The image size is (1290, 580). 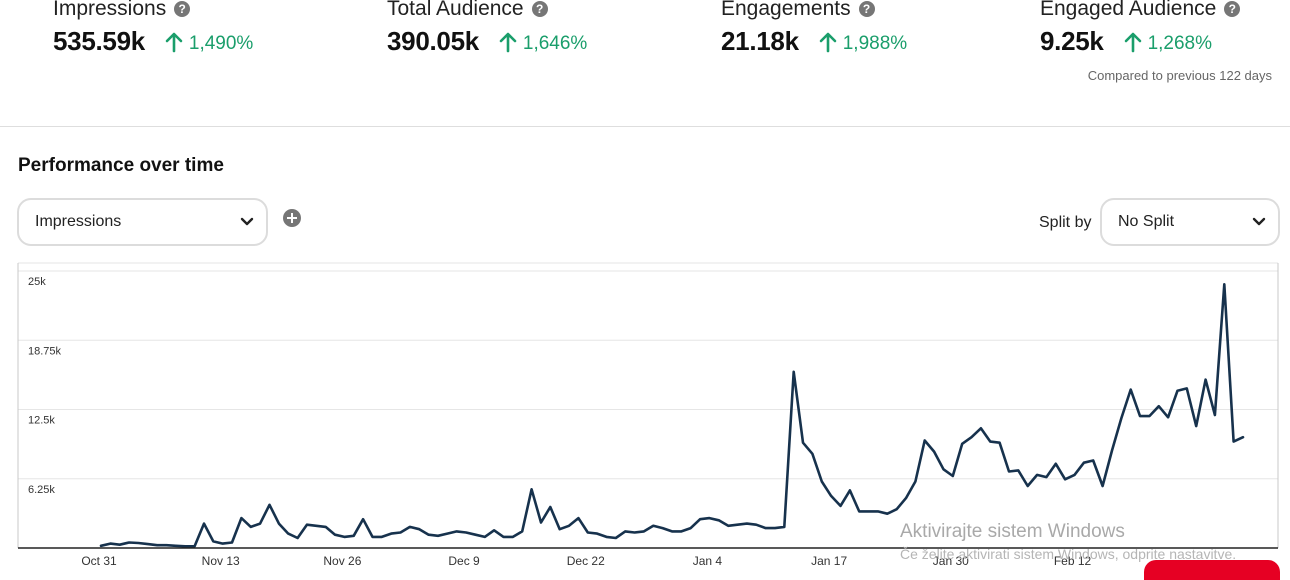 What do you see at coordinates (951, 561) in the screenshot?
I see `x-tick-label: Jan 30` at bounding box center [951, 561].